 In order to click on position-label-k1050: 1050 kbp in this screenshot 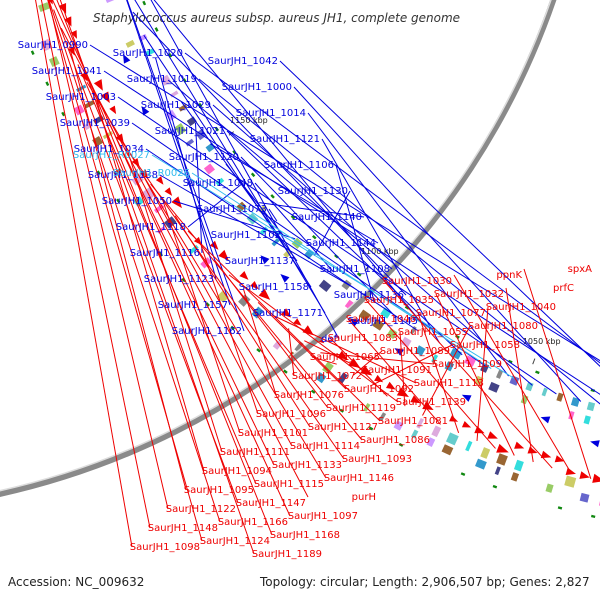, I will do `click(542, 341)`.